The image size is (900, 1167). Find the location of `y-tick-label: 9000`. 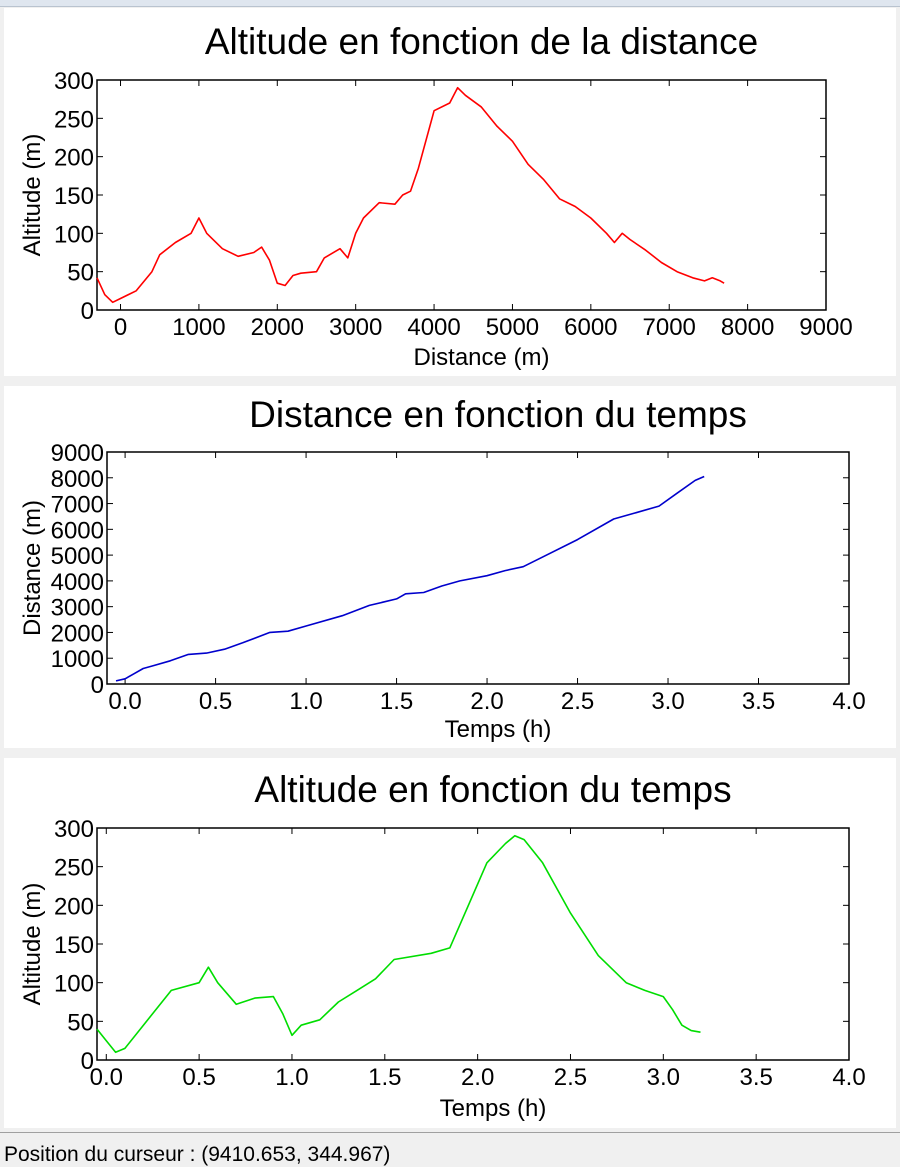

y-tick-label: 9000 is located at coordinates (77, 453).